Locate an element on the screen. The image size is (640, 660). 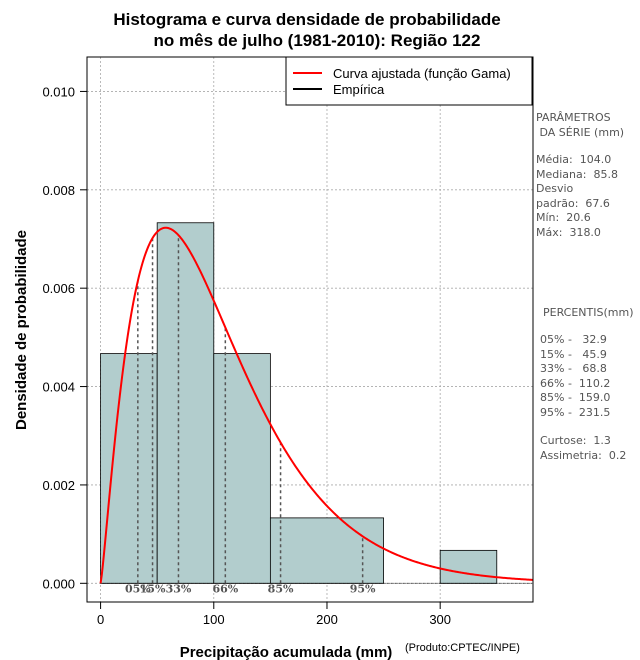
params-title: PARÂMETROS DA SÉRIE (mm) is located at coordinates (580, 125).